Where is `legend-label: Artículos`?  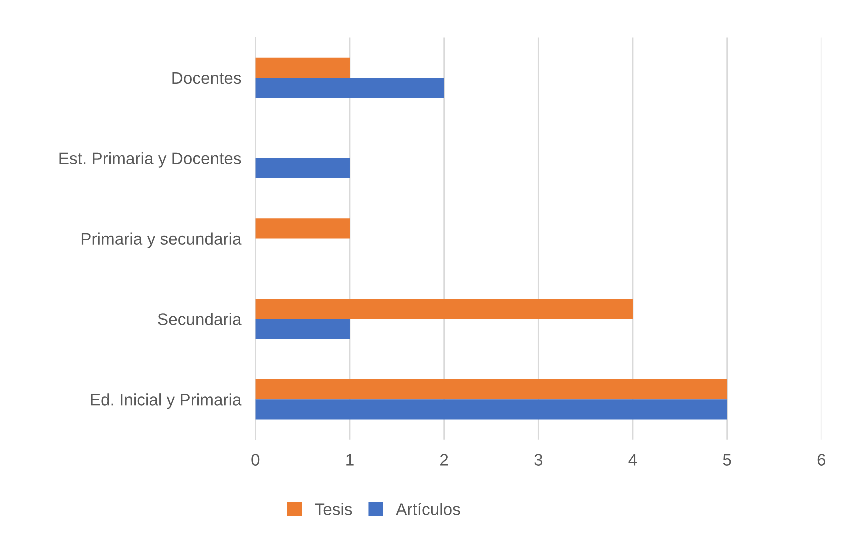 legend-label: Artículos is located at coordinates (428, 509).